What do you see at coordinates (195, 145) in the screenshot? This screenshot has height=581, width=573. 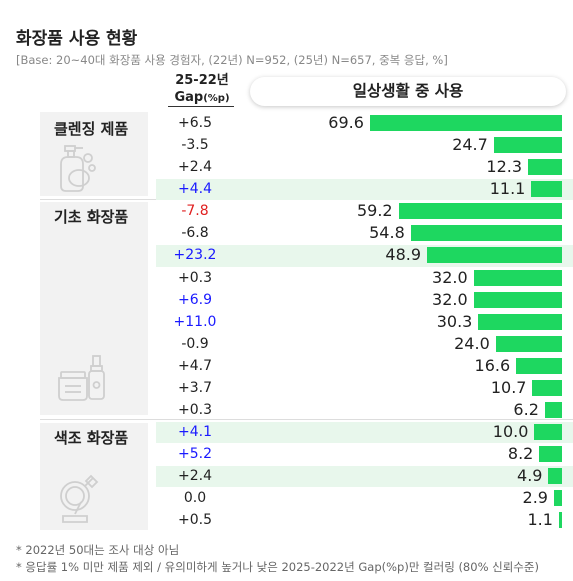 I see `gap-value: -3.5` at bounding box center [195, 145].